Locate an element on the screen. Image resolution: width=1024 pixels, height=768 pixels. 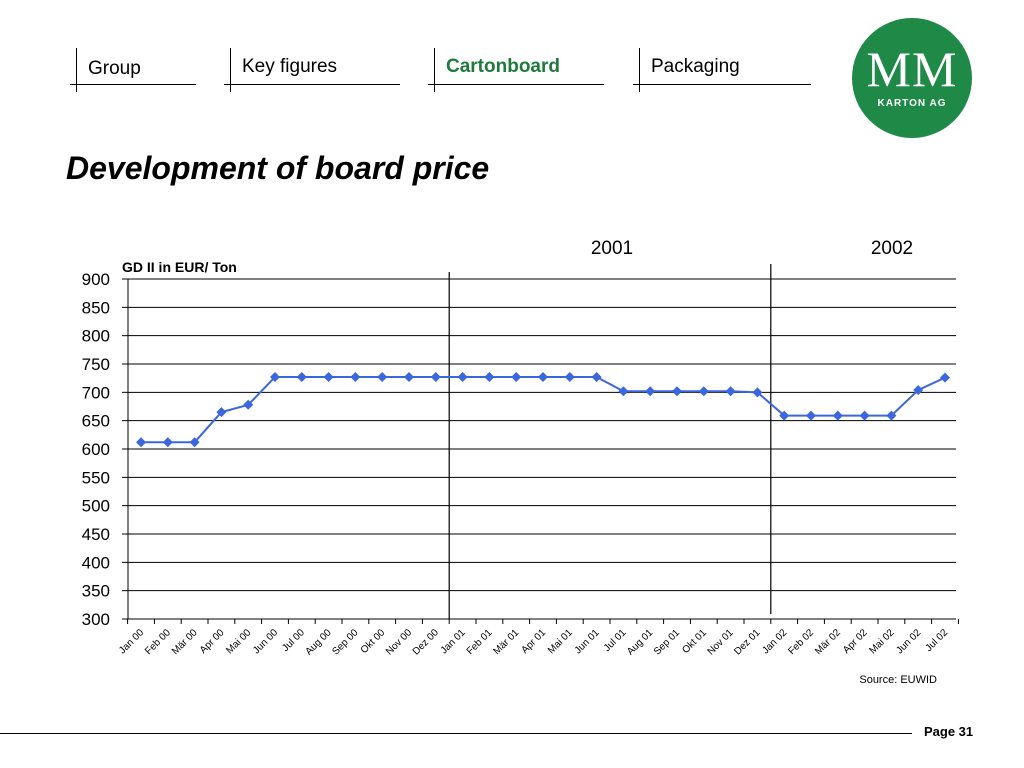
year-label: 2002 is located at coordinates (892, 248).